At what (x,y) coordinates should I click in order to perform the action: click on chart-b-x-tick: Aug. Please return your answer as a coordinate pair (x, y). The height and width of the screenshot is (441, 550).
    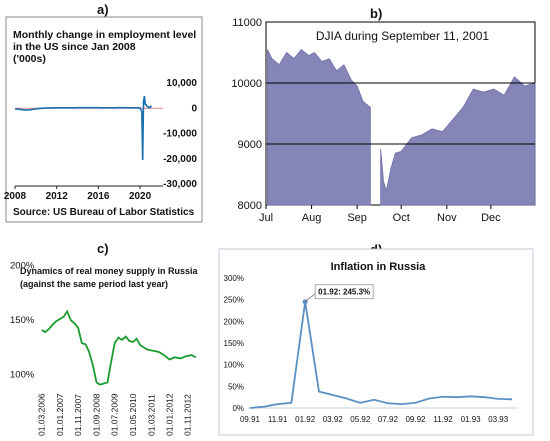
    Looking at the image, I should click on (312, 218).